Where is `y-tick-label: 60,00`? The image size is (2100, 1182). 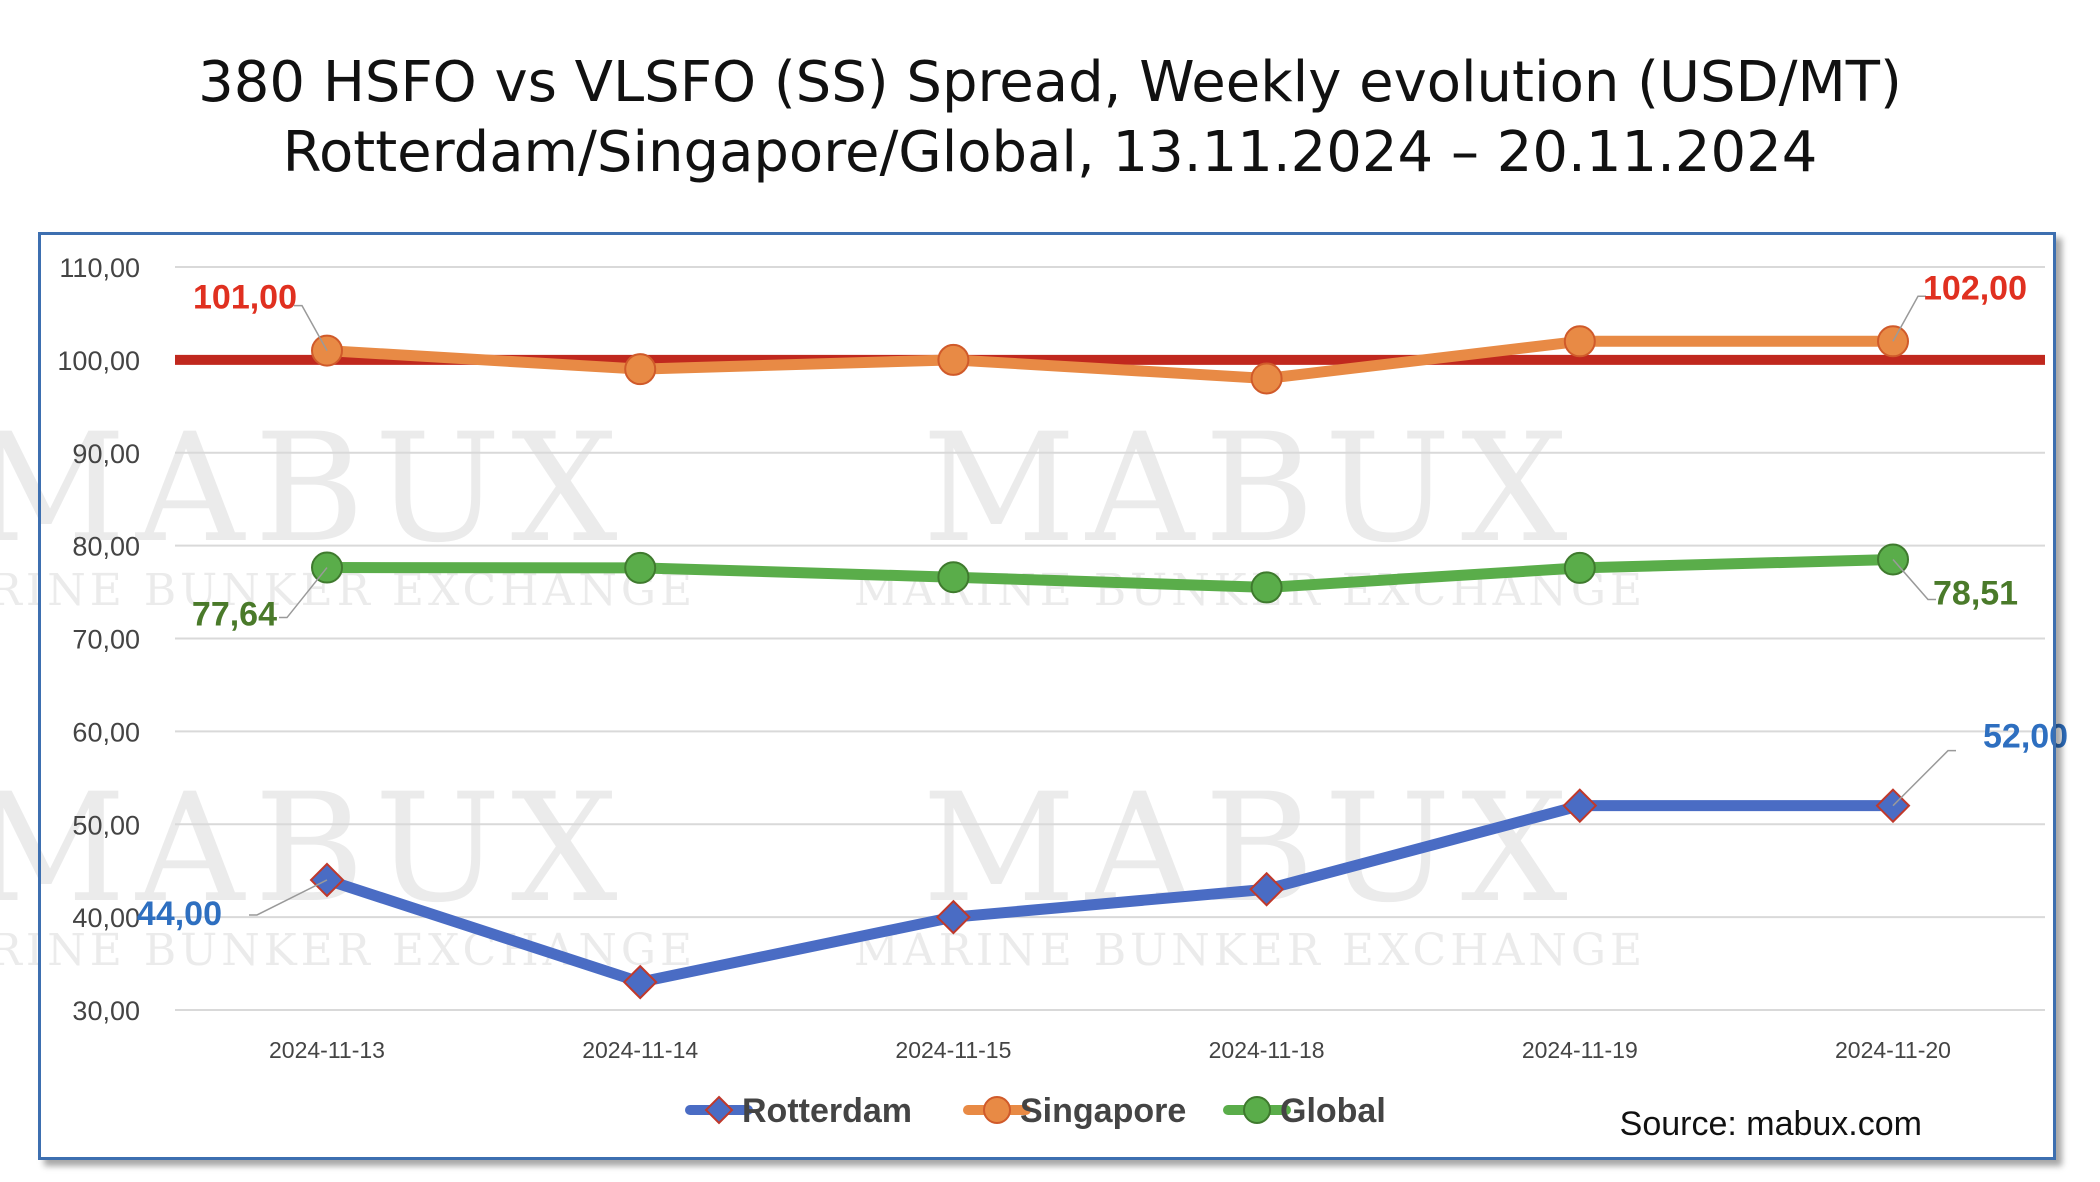
y-tick-label: 60,00 is located at coordinates (106, 732).